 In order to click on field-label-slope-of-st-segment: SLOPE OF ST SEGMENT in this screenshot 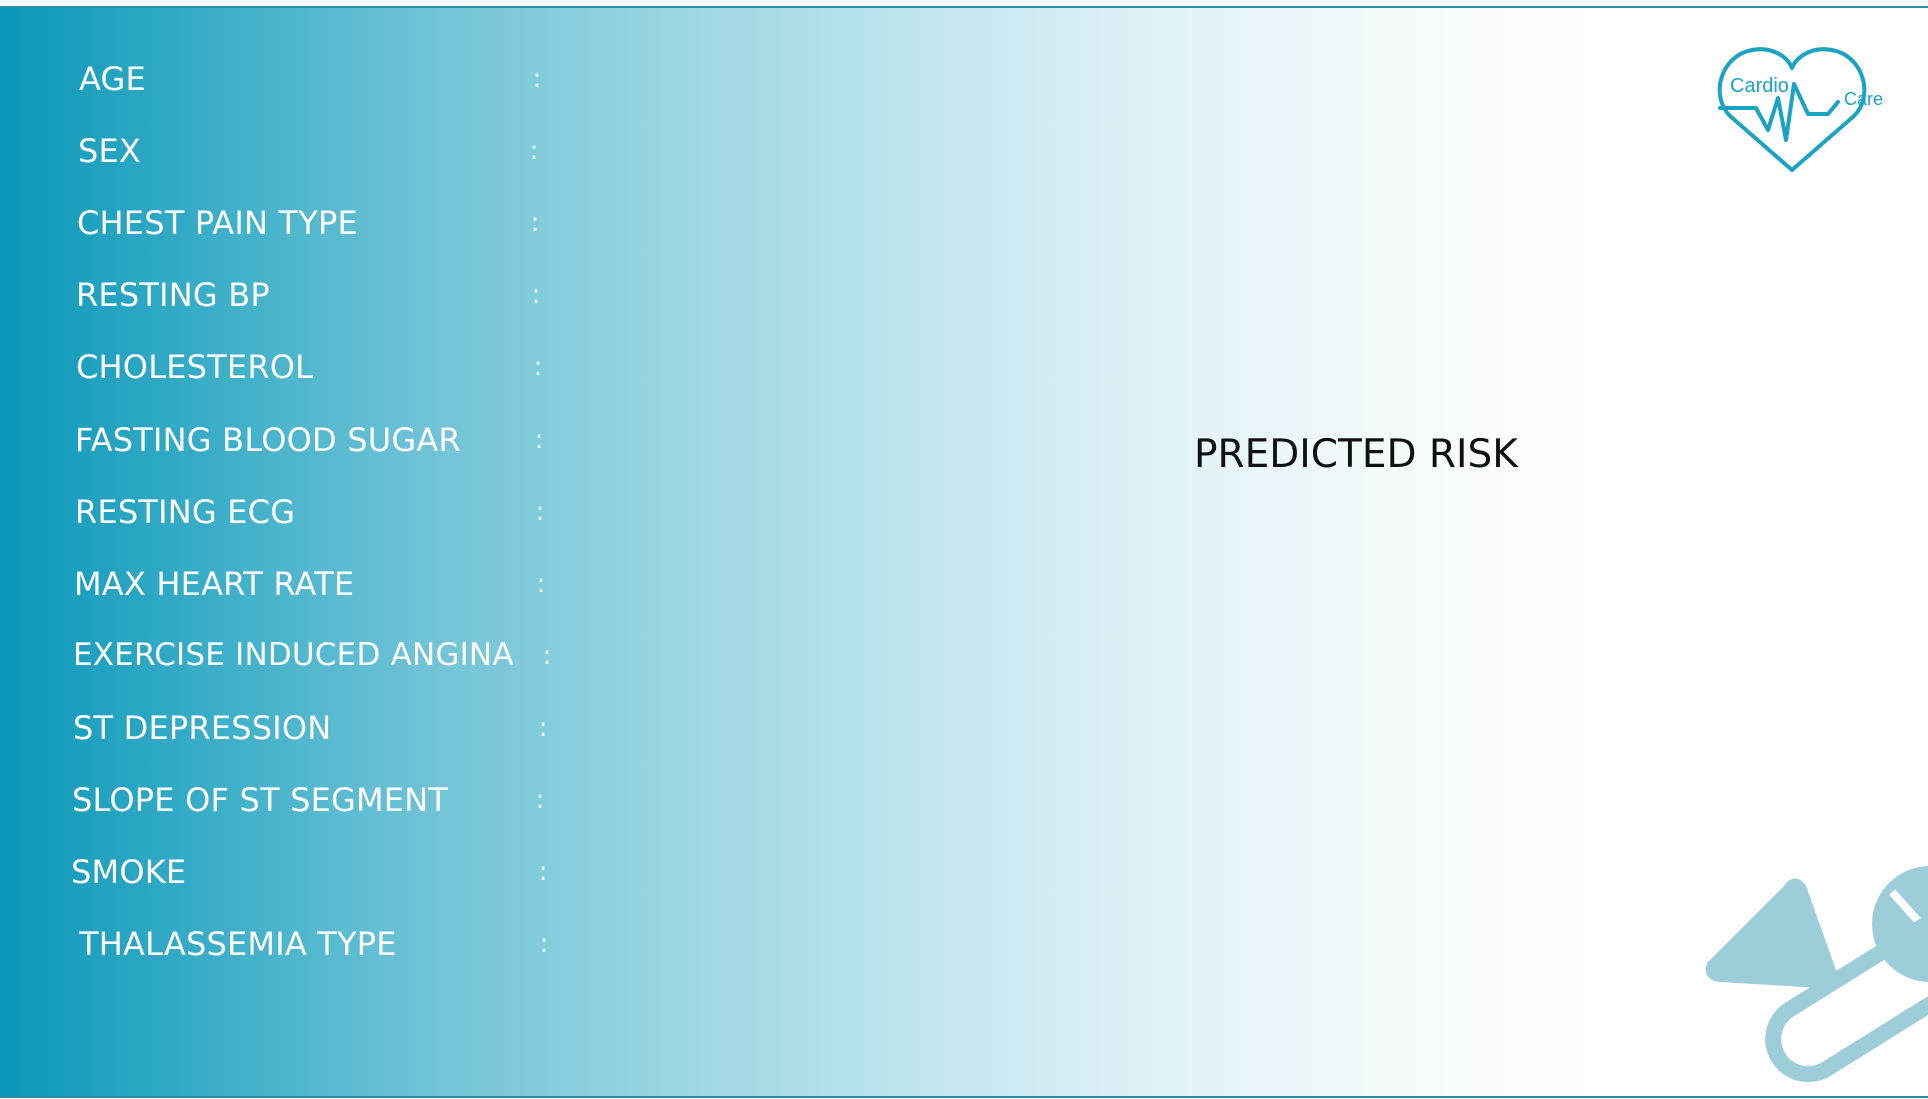, I will do `click(260, 800)`.